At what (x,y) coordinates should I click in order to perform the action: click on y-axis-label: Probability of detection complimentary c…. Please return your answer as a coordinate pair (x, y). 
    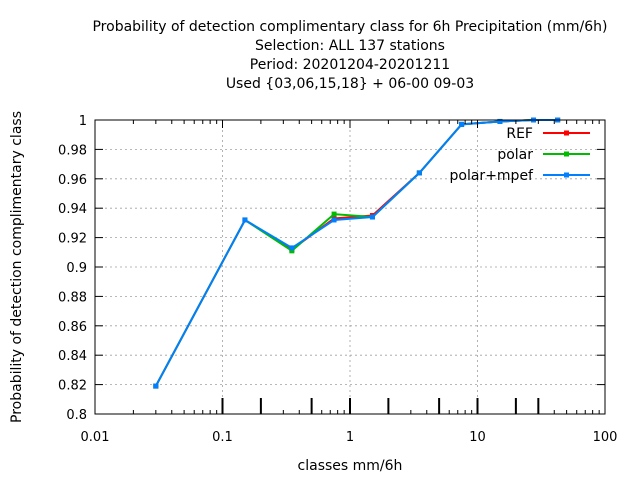
    Looking at the image, I should click on (17, 267).